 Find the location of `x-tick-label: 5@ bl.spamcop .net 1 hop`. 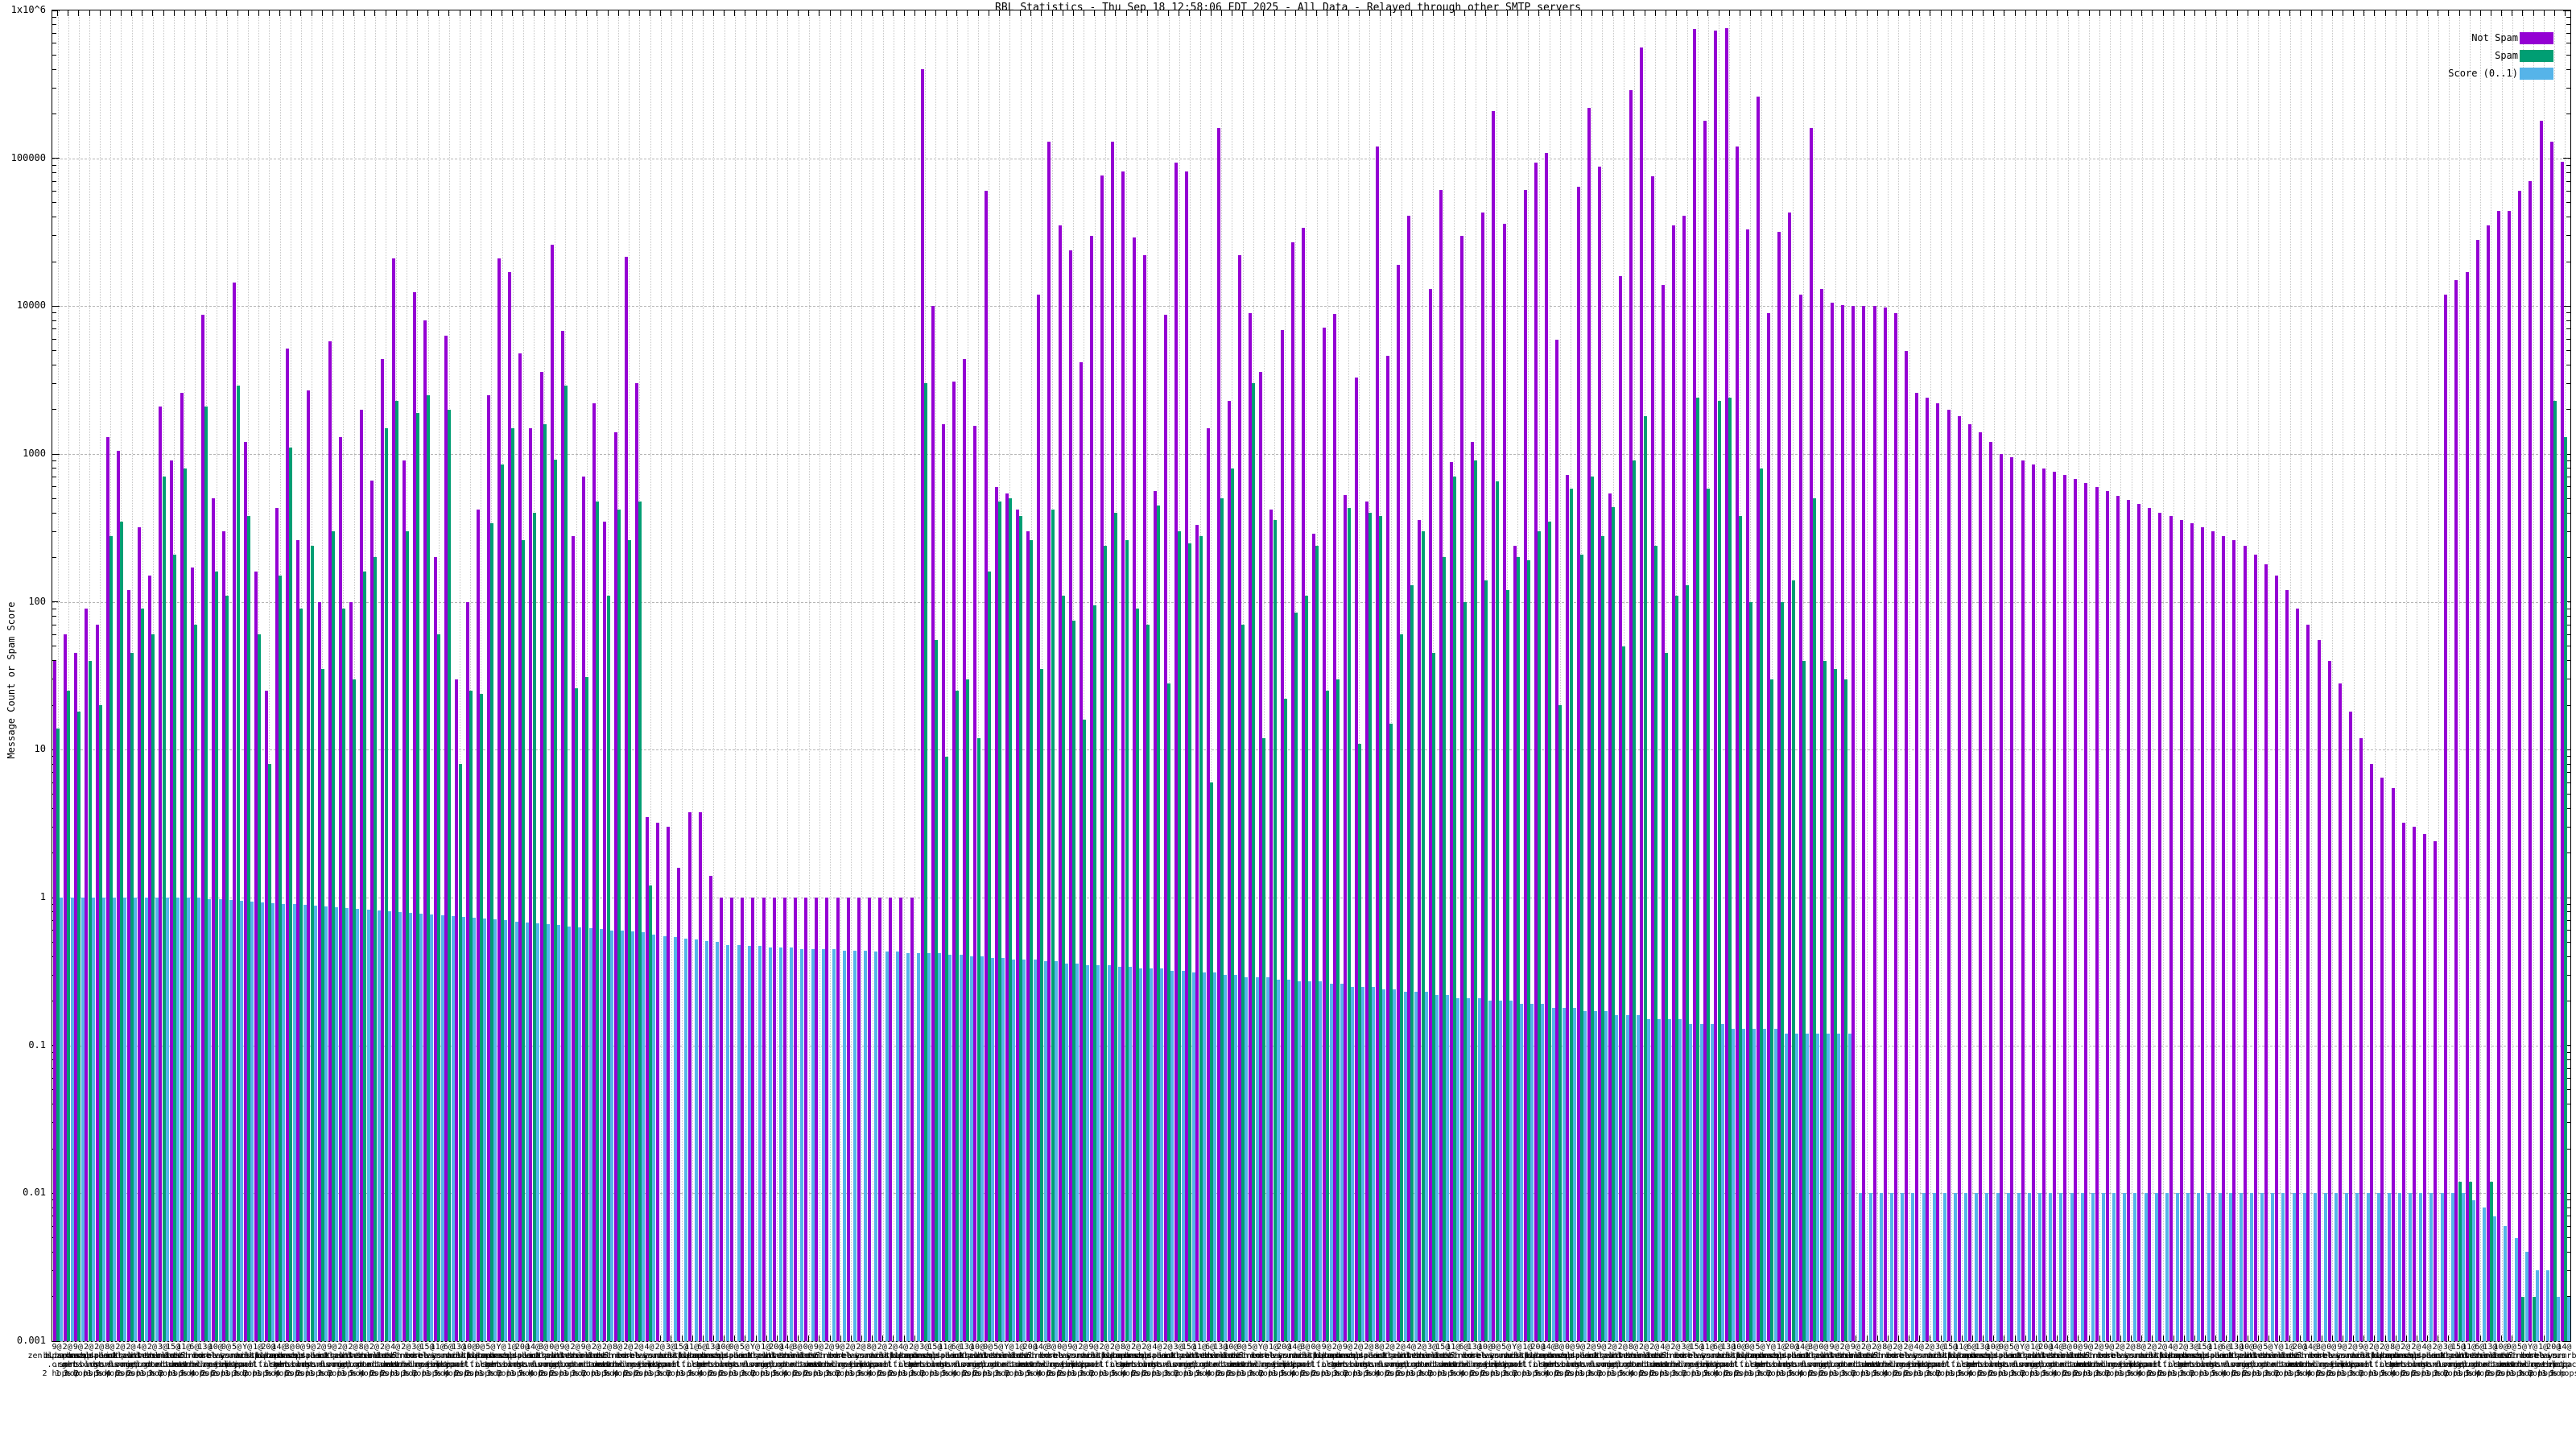

x-tick-label: 5@ bl.spamcop .net 1 hop is located at coordinates (1760, 1360).